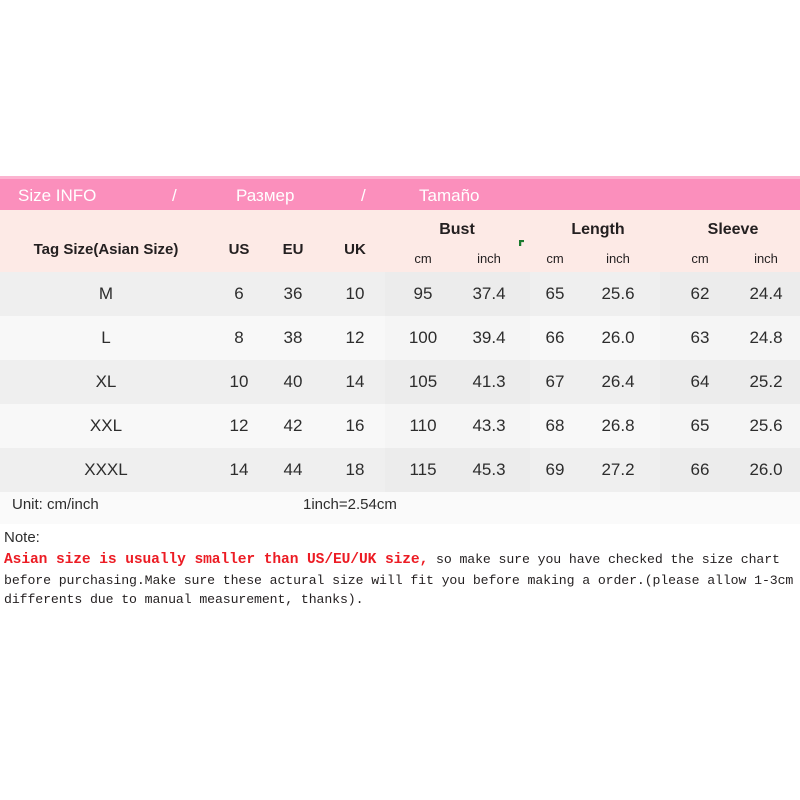 The width and height of the screenshot is (800, 800). Describe the element at coordinates (700, 337) in the screenshot. I see `cell-sleeve-cm: 63` at that location.